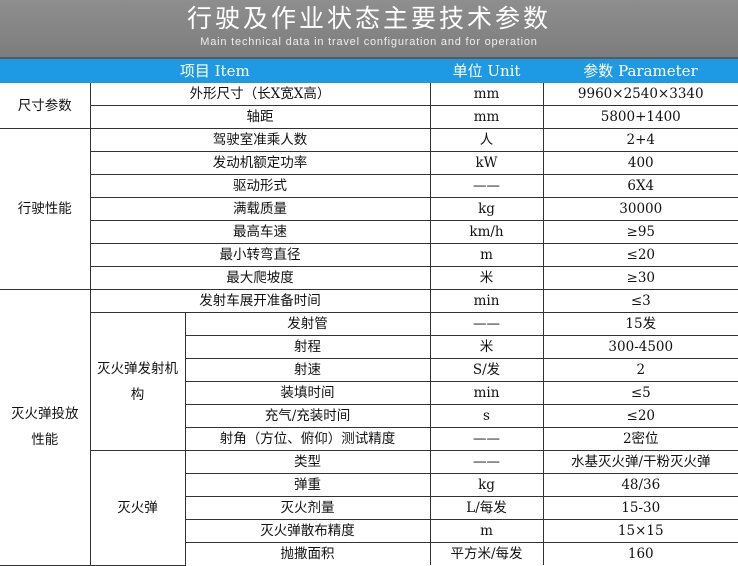 This screenshot has height=566, width=738. I want to click on value-cell: ≥95, so click(640, 232).